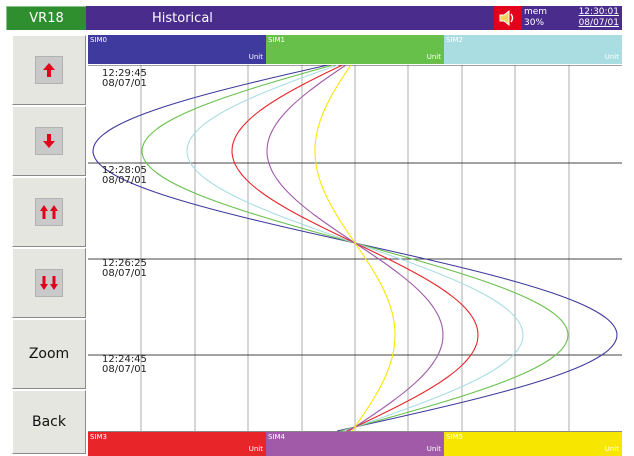 Image resolution: width=634 pixels, height=456 pixels. What do you see at coordinates (355, 444) in the screenshot?
I see `channel-header-sim4: SIM4 Unit` at bounding box center [355, 444].